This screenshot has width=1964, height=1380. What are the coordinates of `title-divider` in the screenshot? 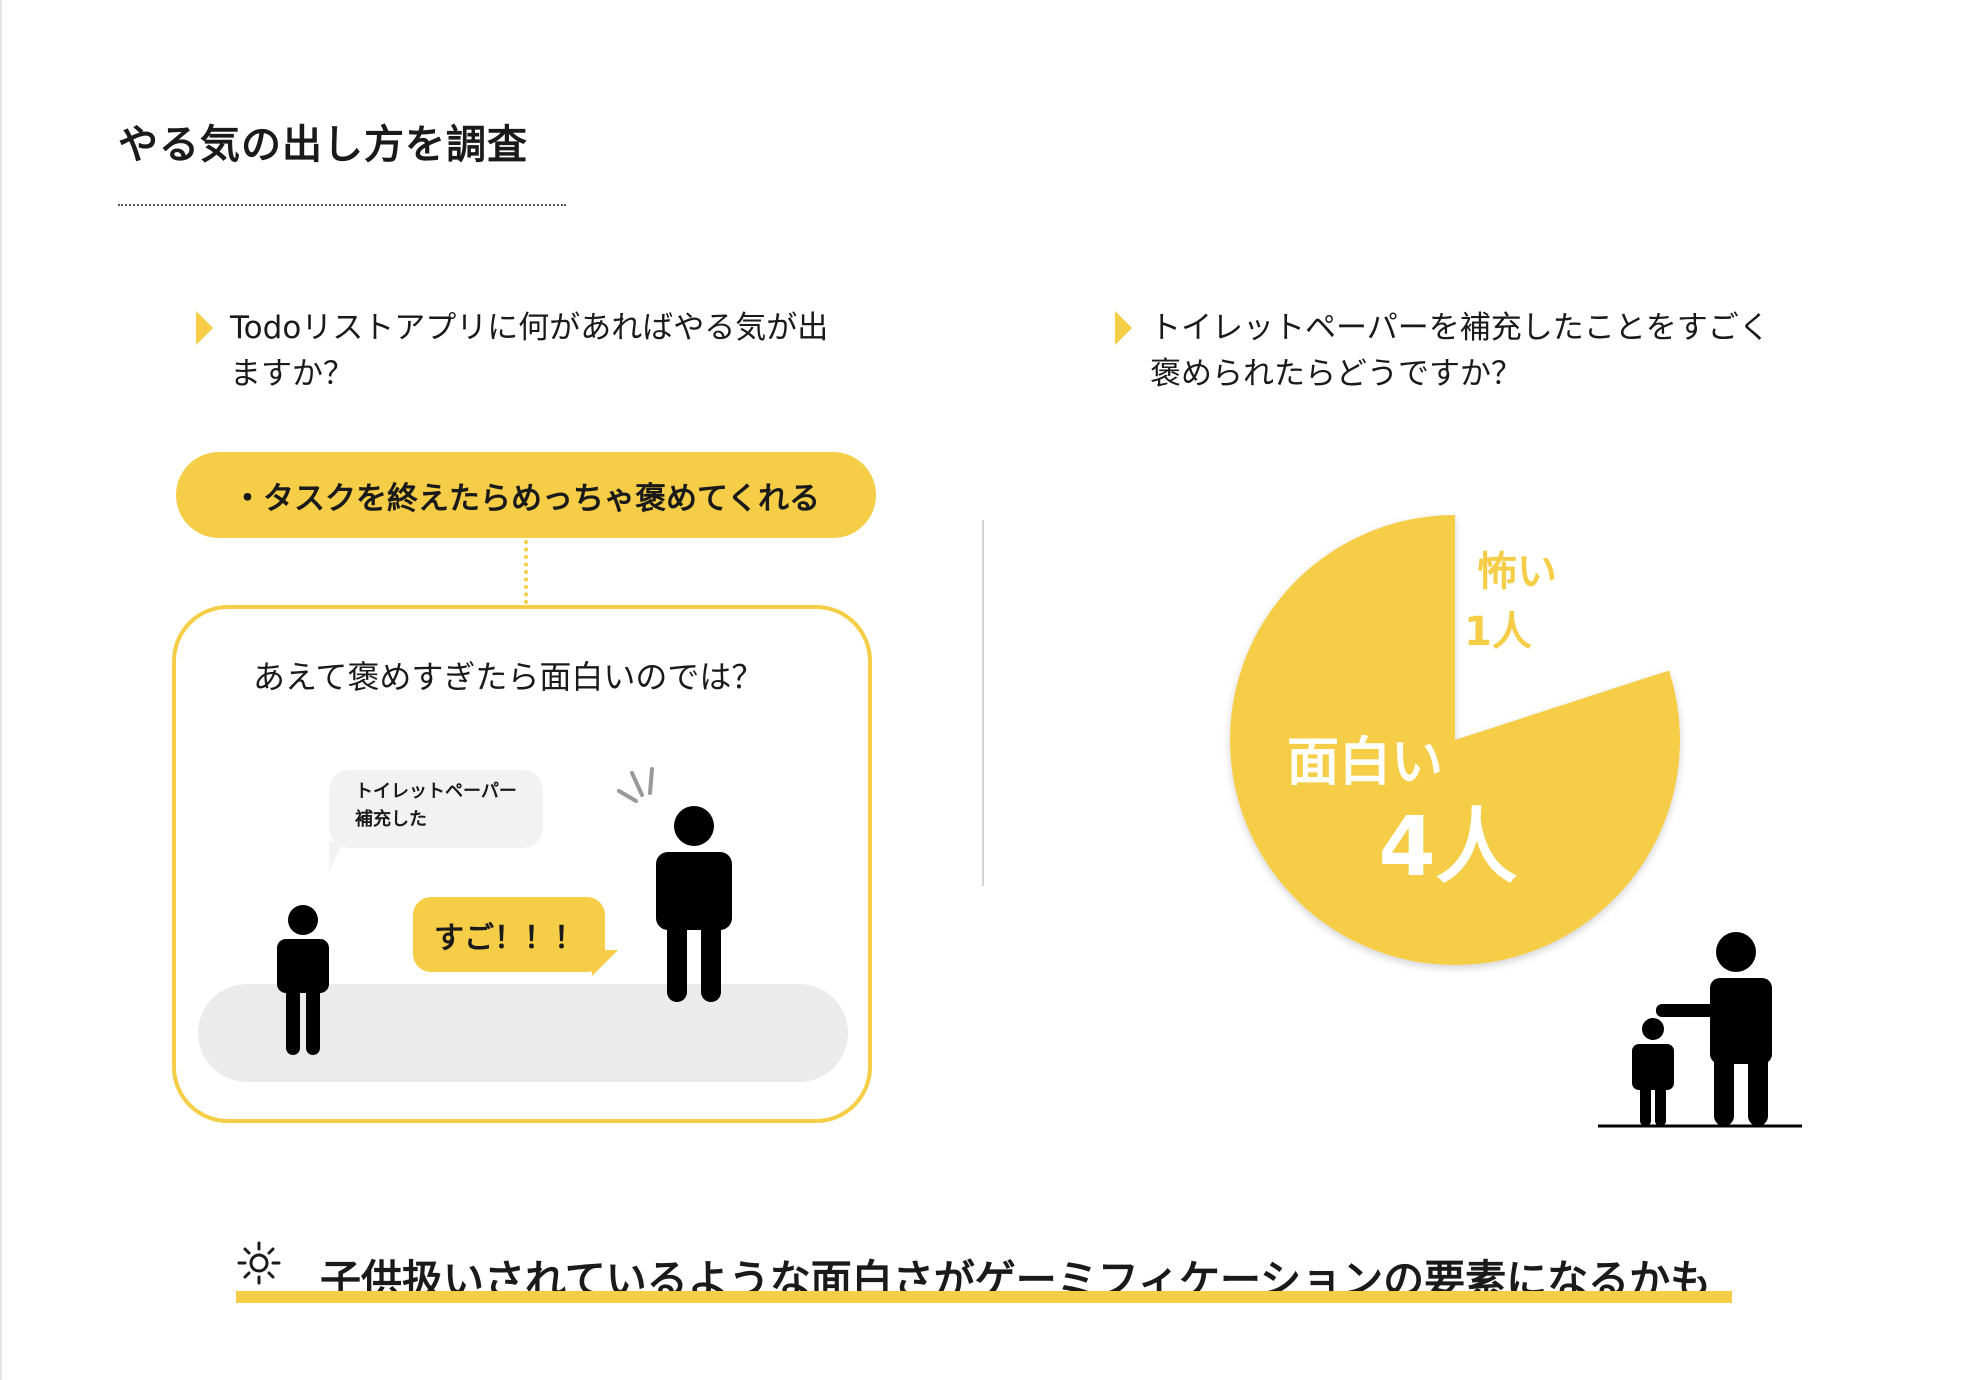 It's located at (342, 205).